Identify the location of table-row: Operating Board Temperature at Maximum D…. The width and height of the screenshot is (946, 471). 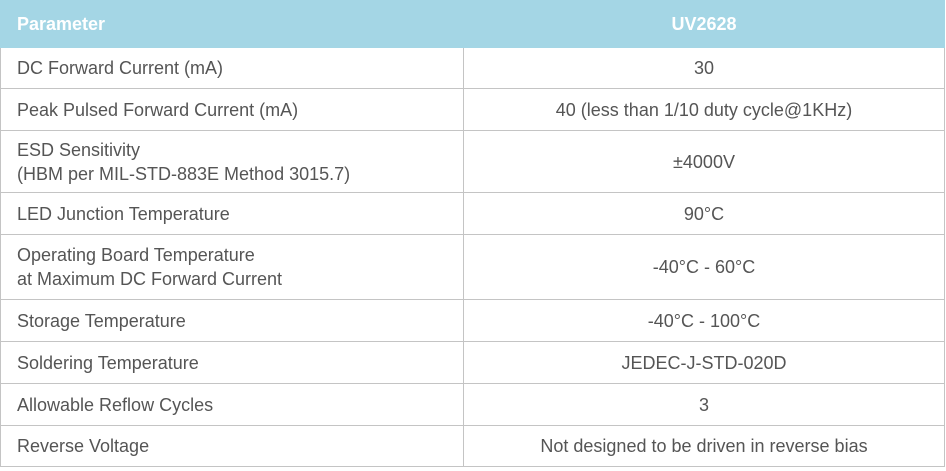
(472, 267).